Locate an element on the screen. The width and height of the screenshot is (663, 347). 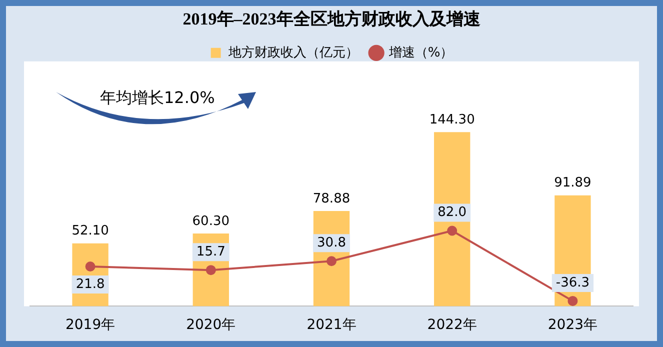
data-label: 52.10 is located at coordinates (90, 231).